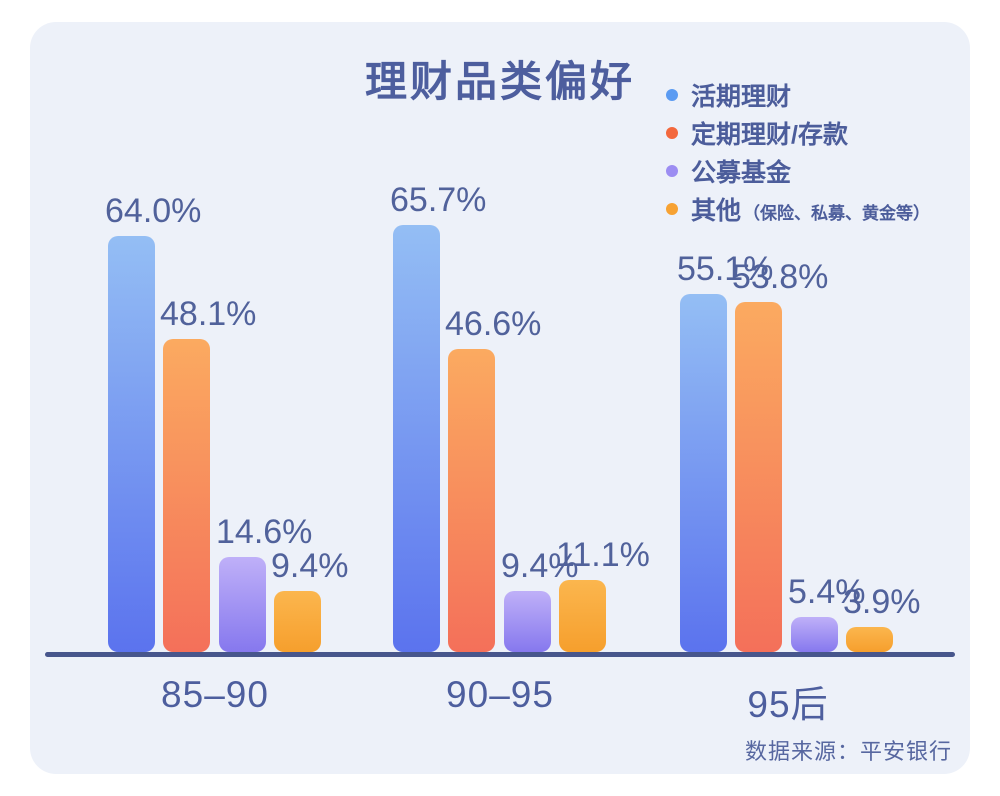 The height and width of the screenshot is (796, 1000). I want to click on bar-value-label: 65.7%, so click(438, 200).